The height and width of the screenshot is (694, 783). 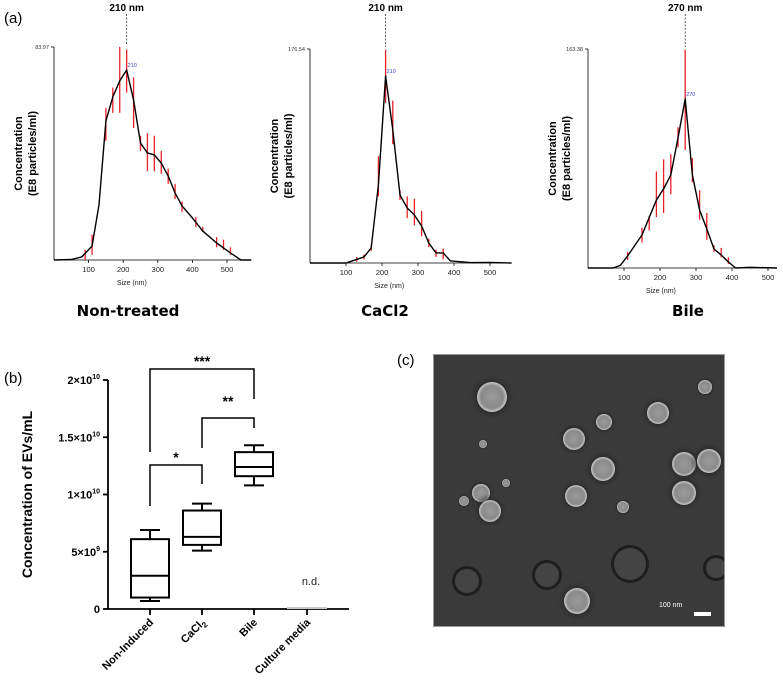 I want to click on tem-micrograph: 100 nm, so click(x=579, y=490).